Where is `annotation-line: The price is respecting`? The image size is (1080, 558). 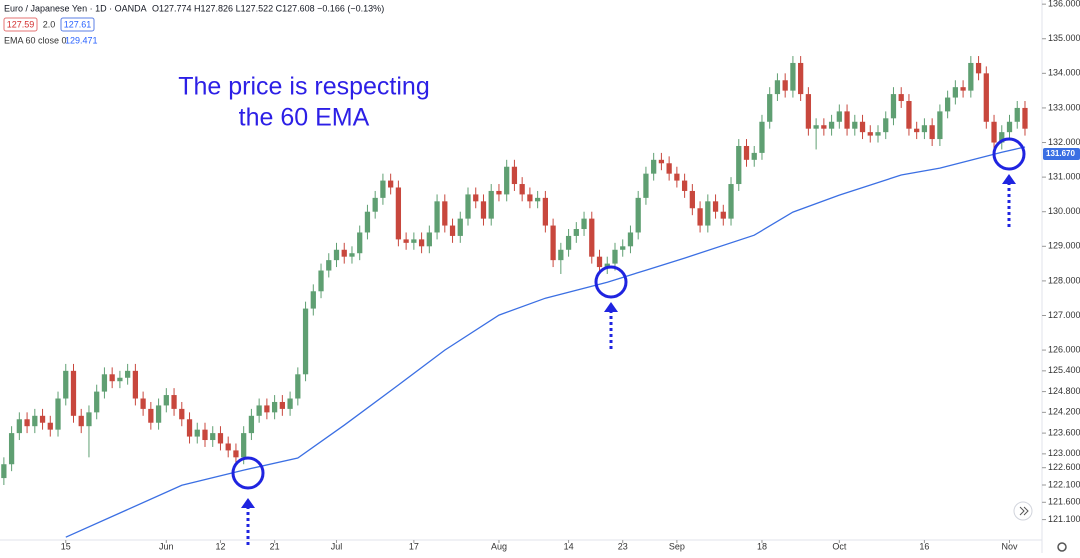 annotation-line: The price is respecting is located at coordinates (304, 87).